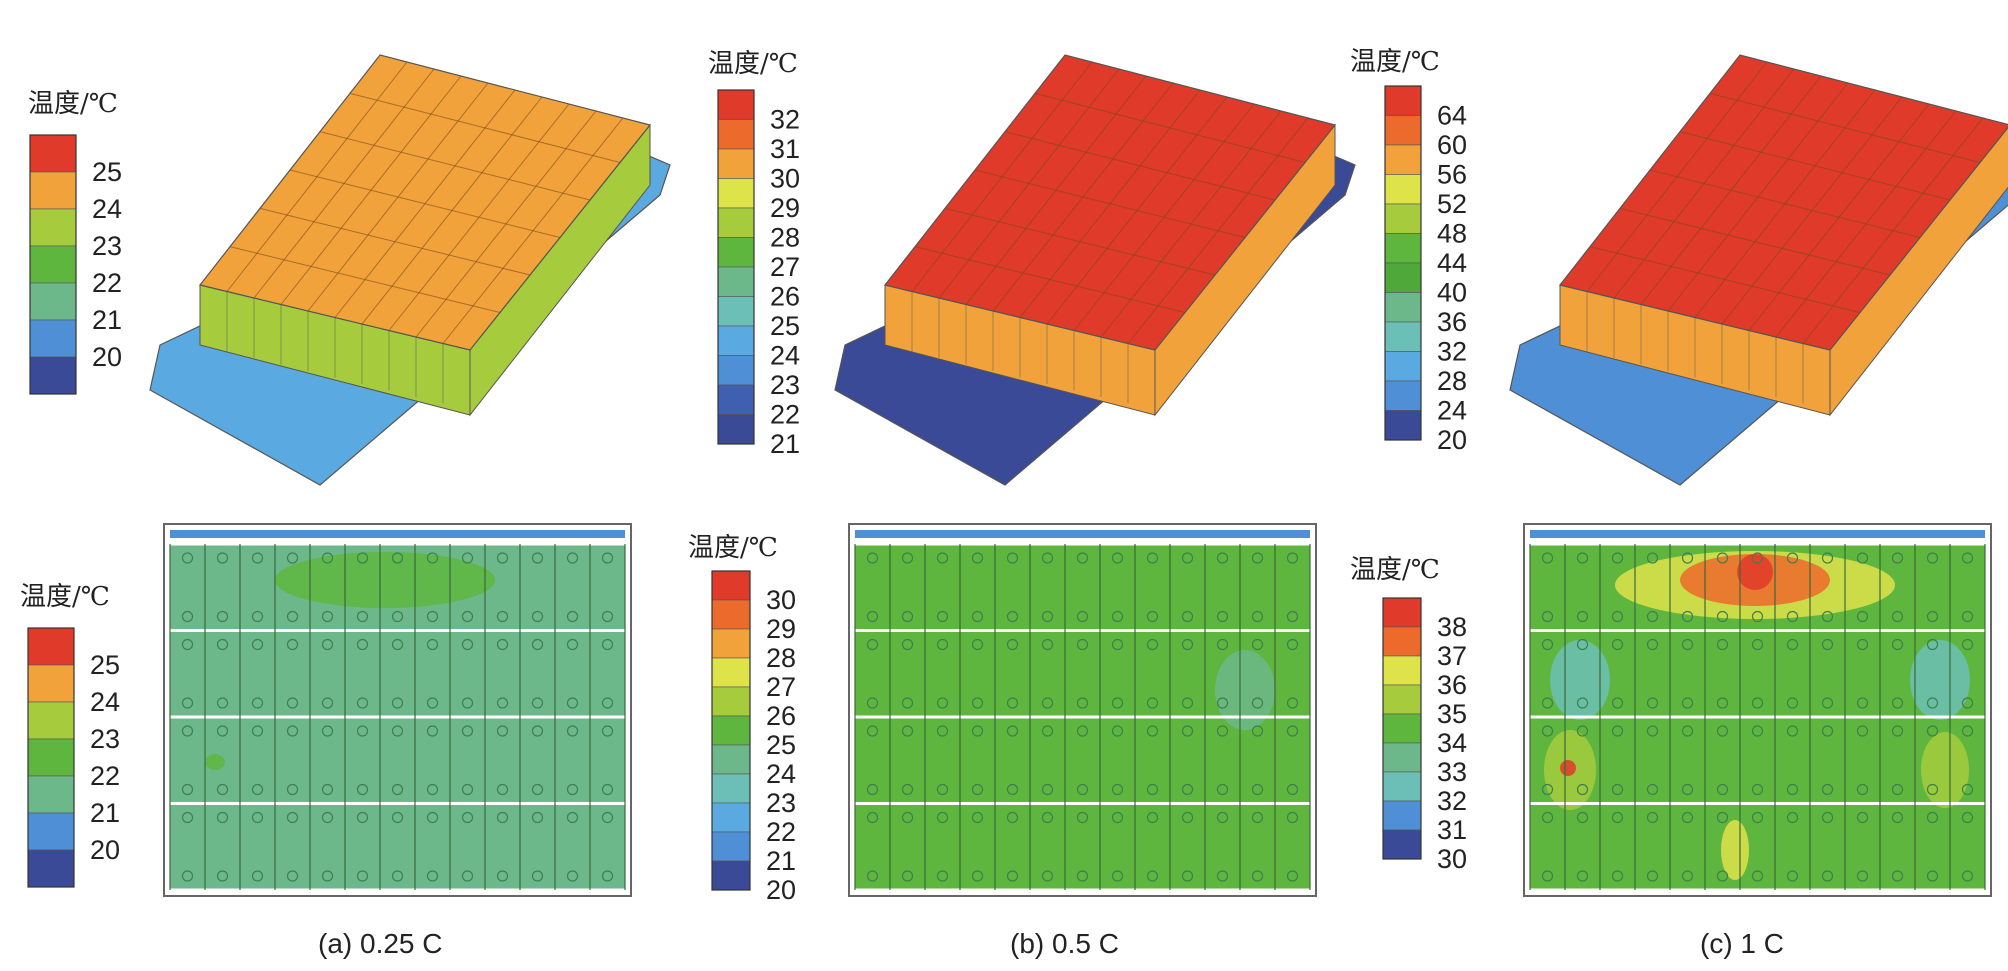  Describe the element at coordinates (1735, 850) in the screenshot. I see `hot-spot` at that location.